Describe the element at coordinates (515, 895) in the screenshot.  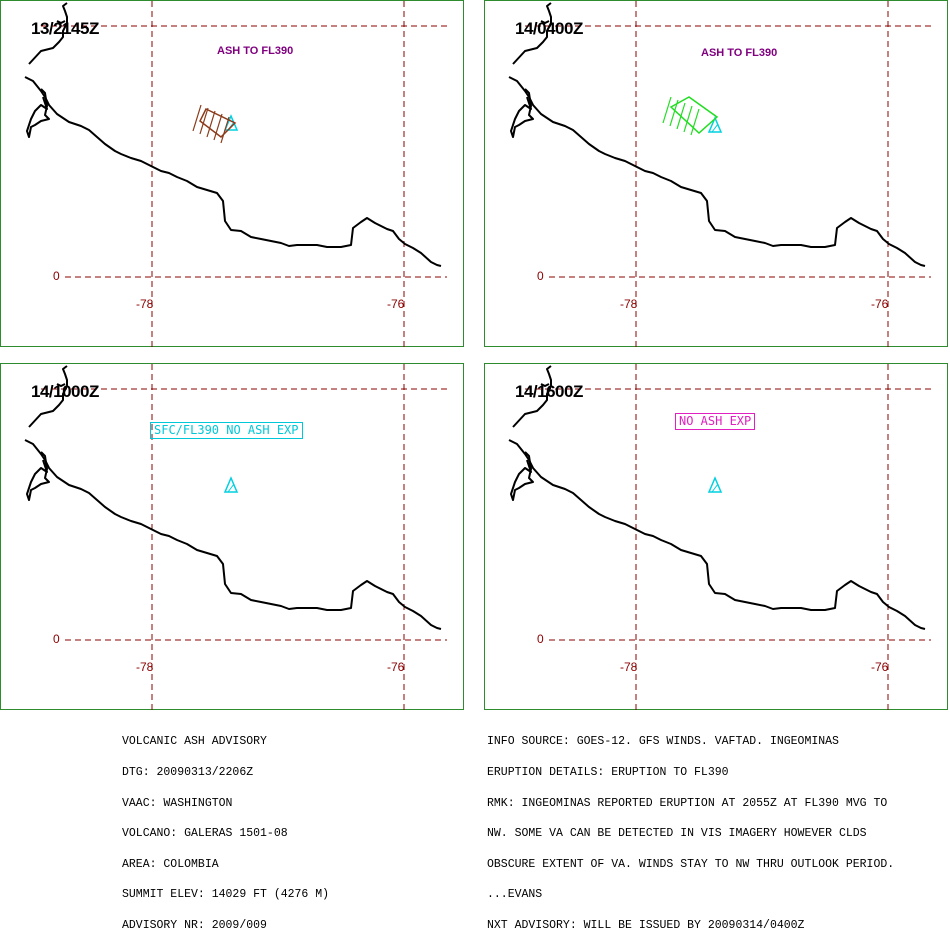
I see `advisory-line: ...EVANS` at that location.